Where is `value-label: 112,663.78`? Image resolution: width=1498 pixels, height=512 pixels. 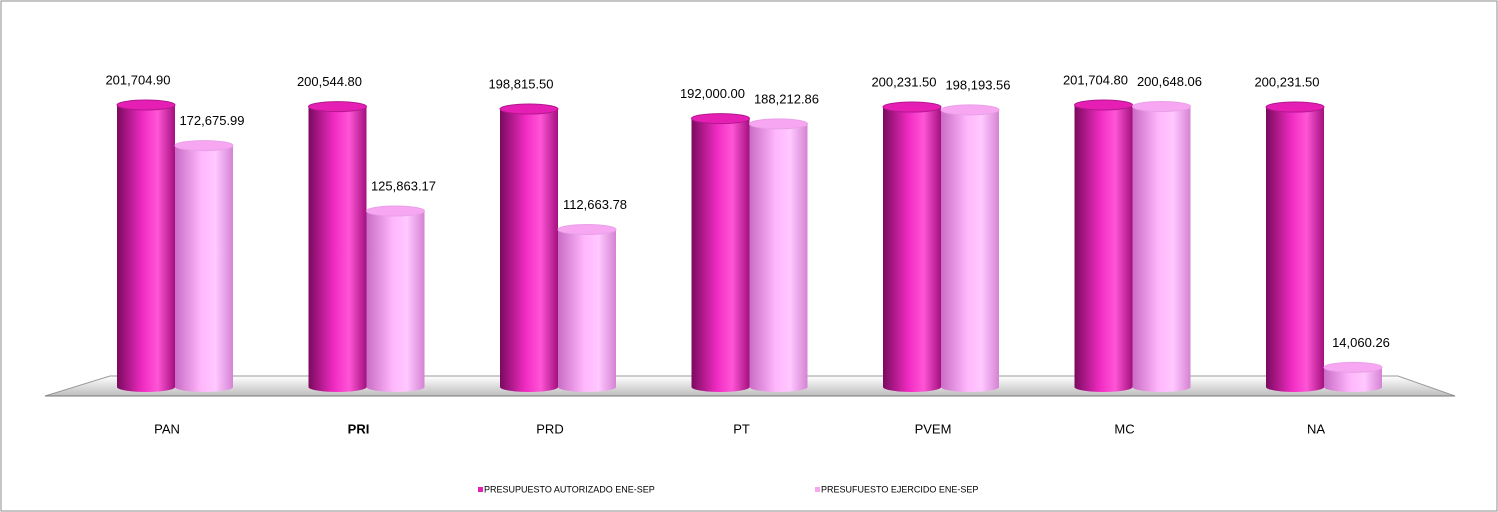 value-label: 112,663.78 is located at coordinates (595, 204).